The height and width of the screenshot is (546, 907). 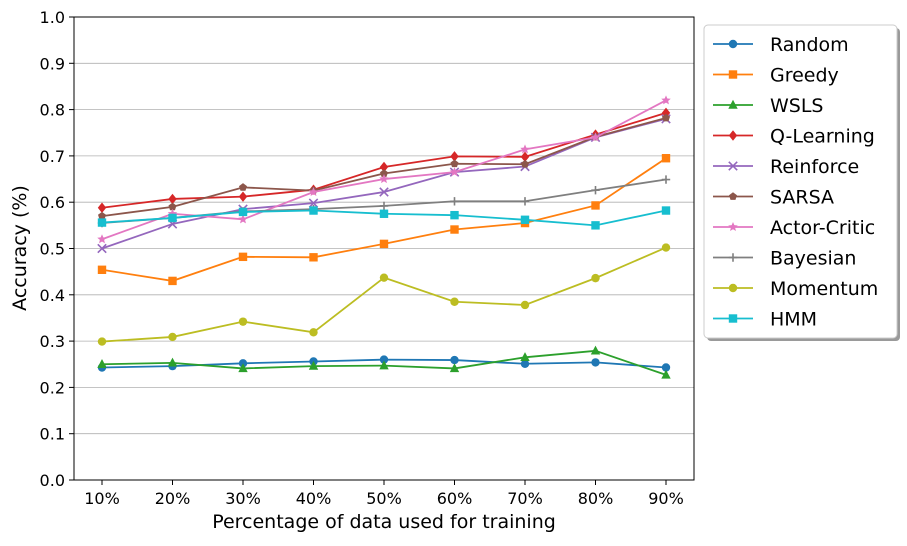 I want to click on x-axis-label: Percentage of data used for training, so click(x=384, y=522).